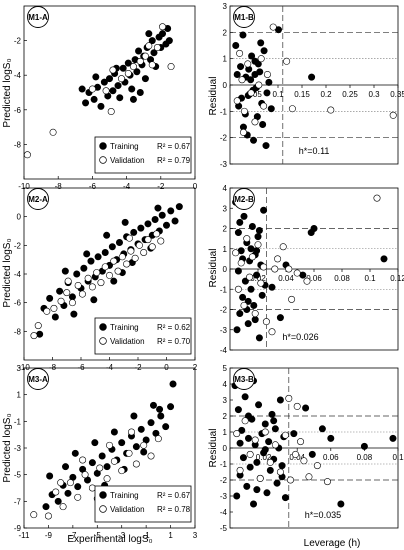 This screenshot has width=404, height=550. What do you see at coordinates (297, 457) in the screenshot?
I see `x-tick-label-m3-b: 0.04` at bounding box center [297, 457].